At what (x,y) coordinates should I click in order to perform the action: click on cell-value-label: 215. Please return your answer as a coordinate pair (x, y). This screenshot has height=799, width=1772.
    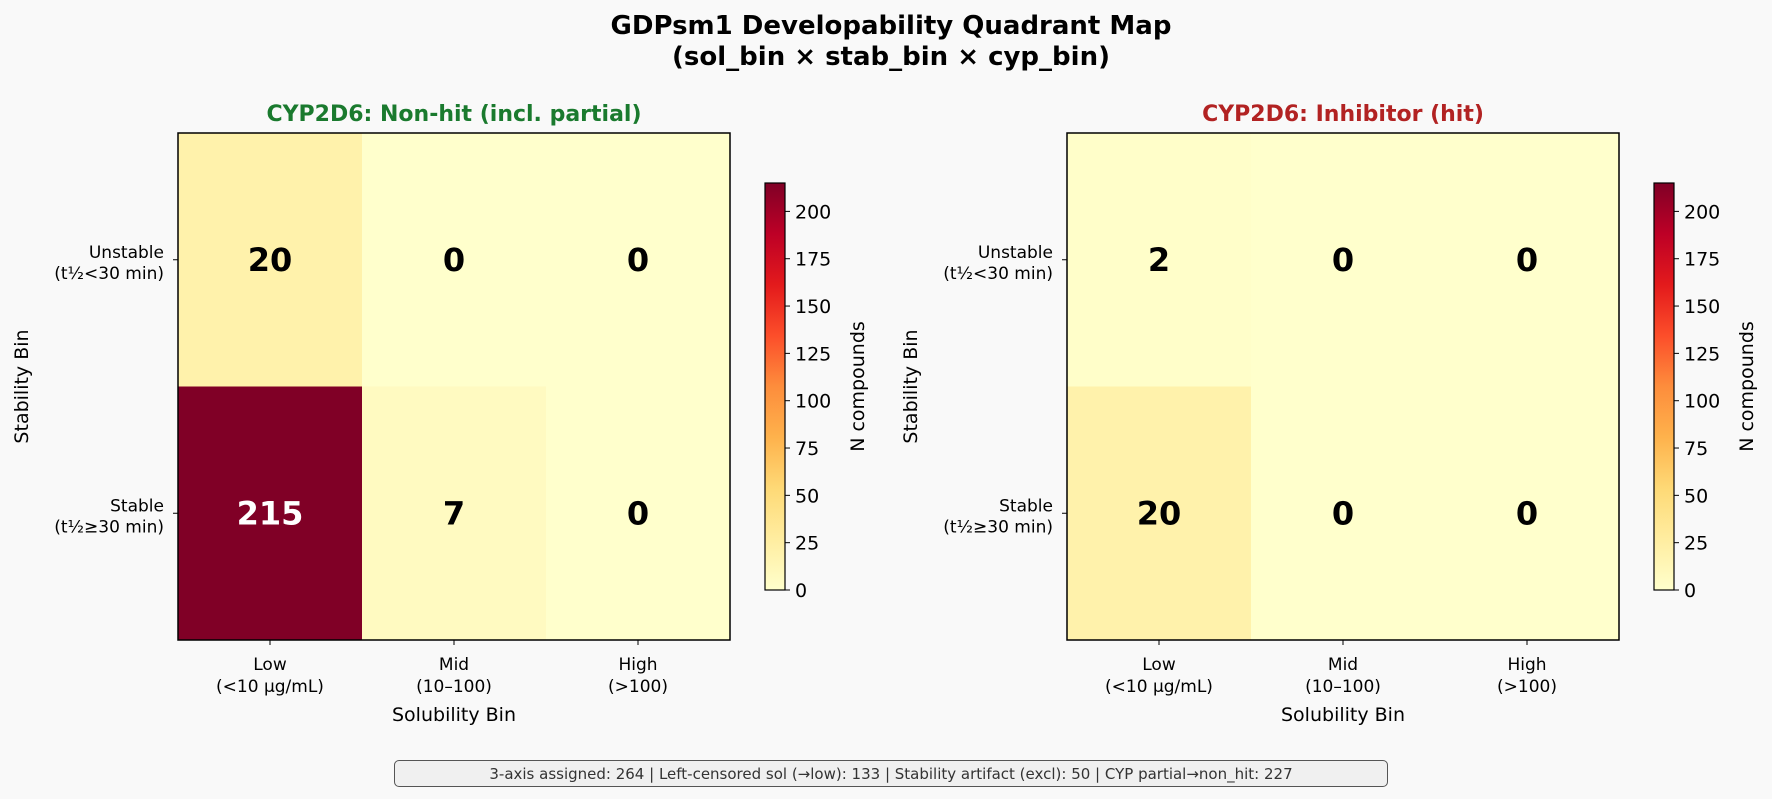
    Looking at the image, I should click on (270, 513).